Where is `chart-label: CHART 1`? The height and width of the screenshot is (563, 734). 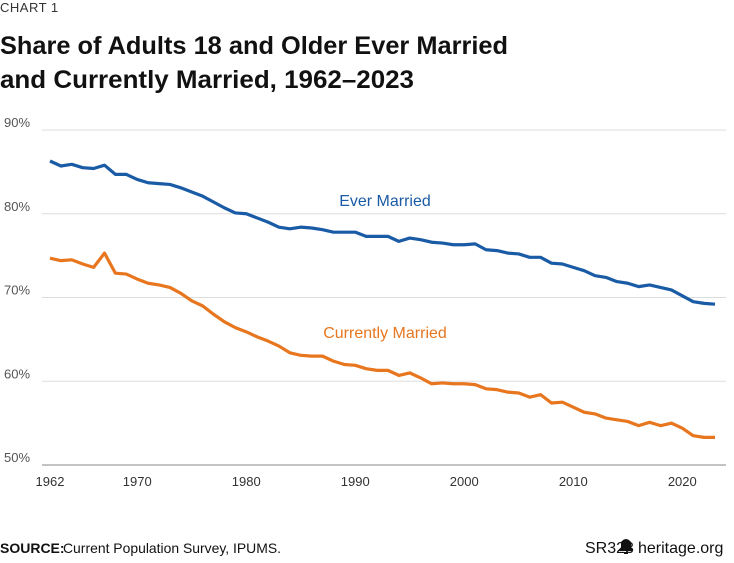
chart-label: CHART 1 is located at coordinates (29, 7).